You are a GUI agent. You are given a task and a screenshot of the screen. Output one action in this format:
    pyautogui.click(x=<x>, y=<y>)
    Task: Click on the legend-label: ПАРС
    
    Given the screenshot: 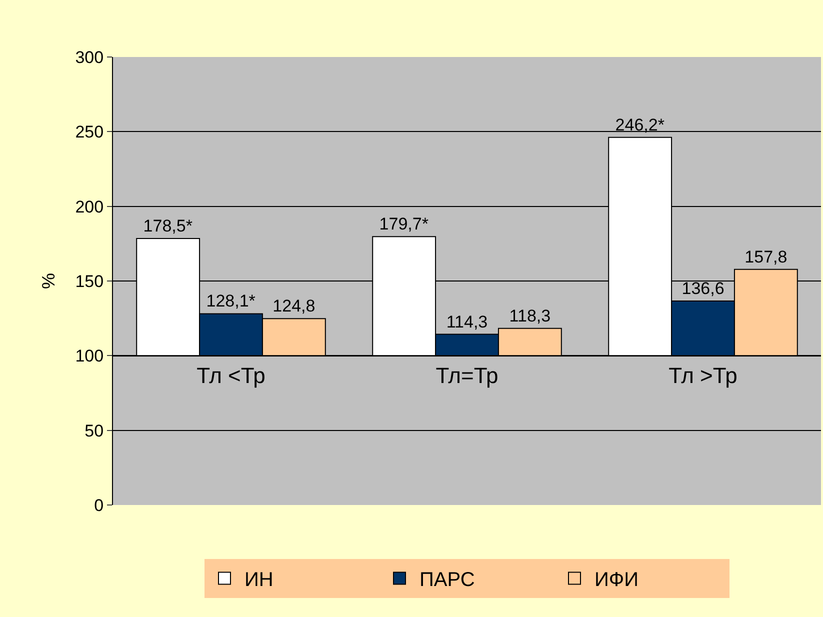 What is the action you would take?
    pyautogui.click(x=447, y=580)
    